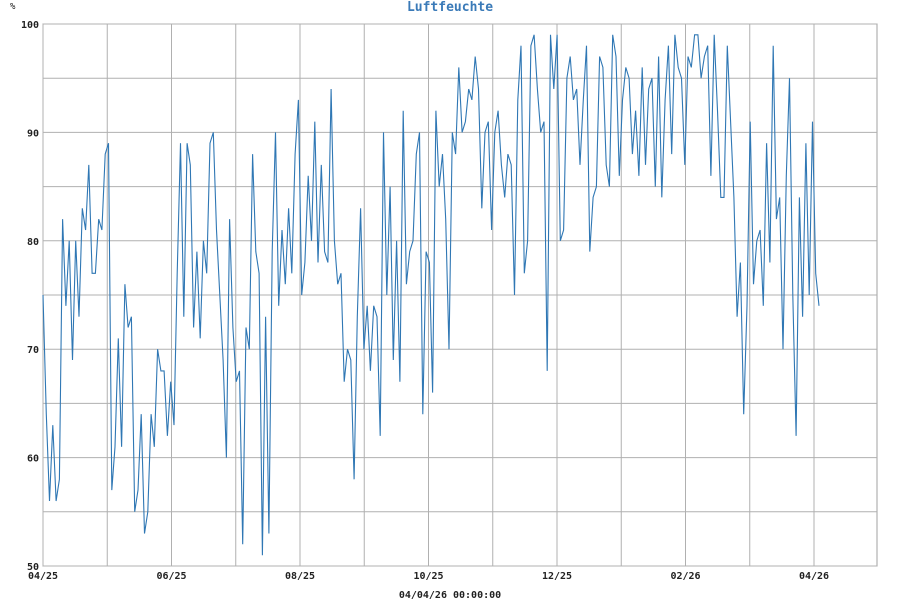 Image resolution: width=900 pixels, height=600 pixels. What do you see at coordinates (33, 133) in the screenshot?
I see `y-tick-label: 90` at bounding box center [33, 133].